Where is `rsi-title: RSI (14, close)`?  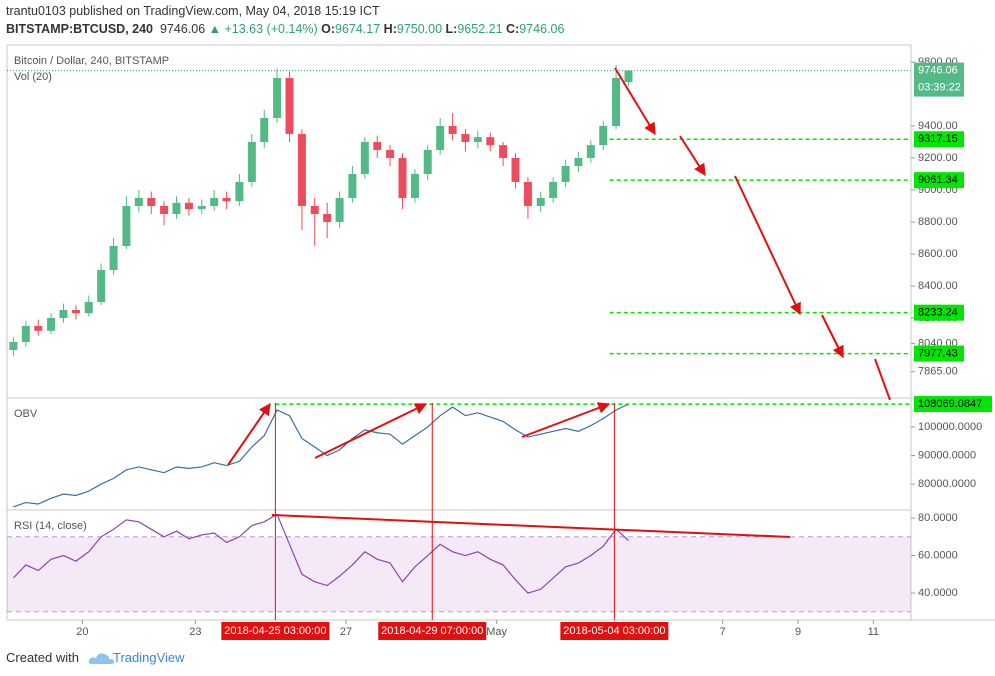
rsi-title: RSI (14, close) is located at coordinates (50, 526).